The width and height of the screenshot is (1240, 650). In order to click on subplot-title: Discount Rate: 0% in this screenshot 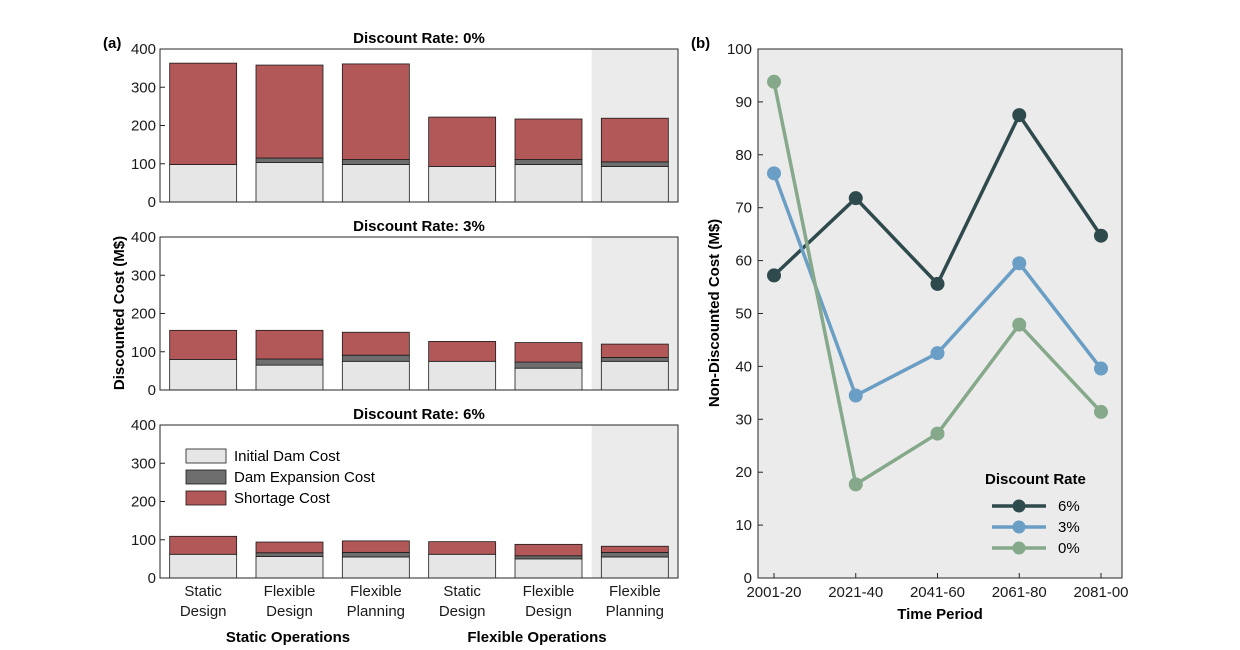, I will do `click(419, 38)`.